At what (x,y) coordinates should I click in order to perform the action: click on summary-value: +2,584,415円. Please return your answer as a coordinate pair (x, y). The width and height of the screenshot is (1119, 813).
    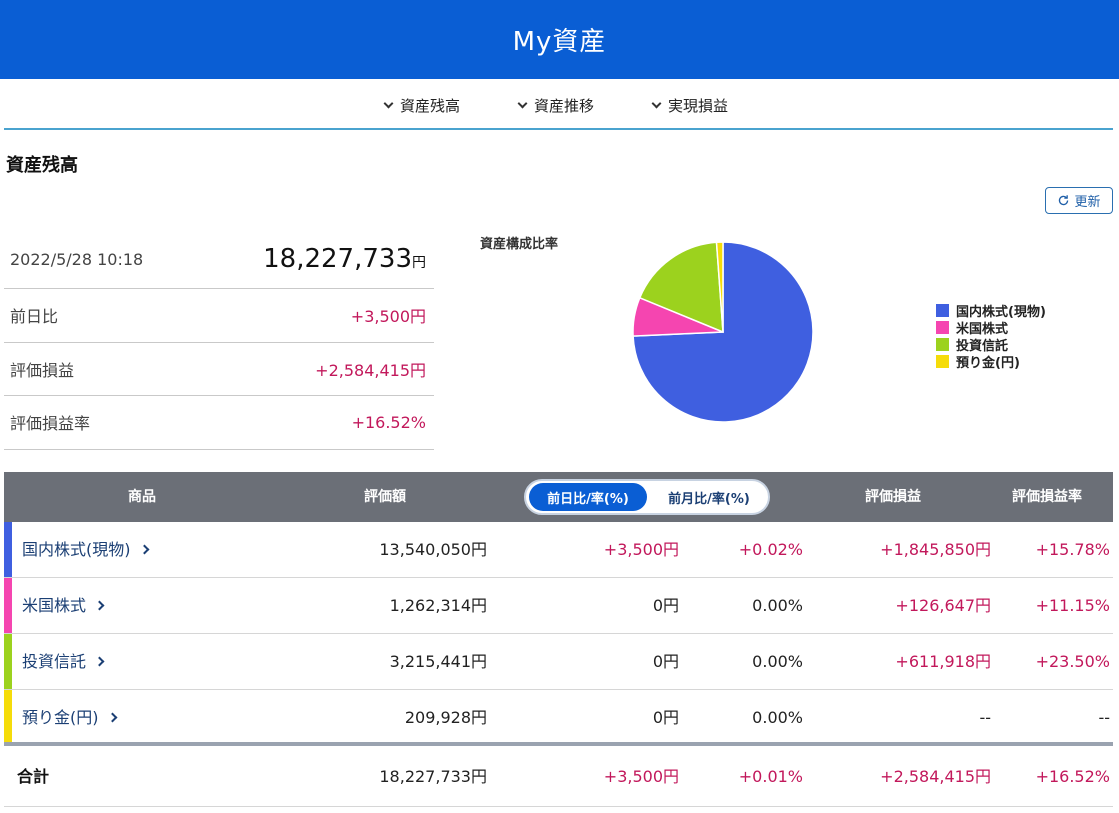
    Looking at the image, I should click on (370, 370).